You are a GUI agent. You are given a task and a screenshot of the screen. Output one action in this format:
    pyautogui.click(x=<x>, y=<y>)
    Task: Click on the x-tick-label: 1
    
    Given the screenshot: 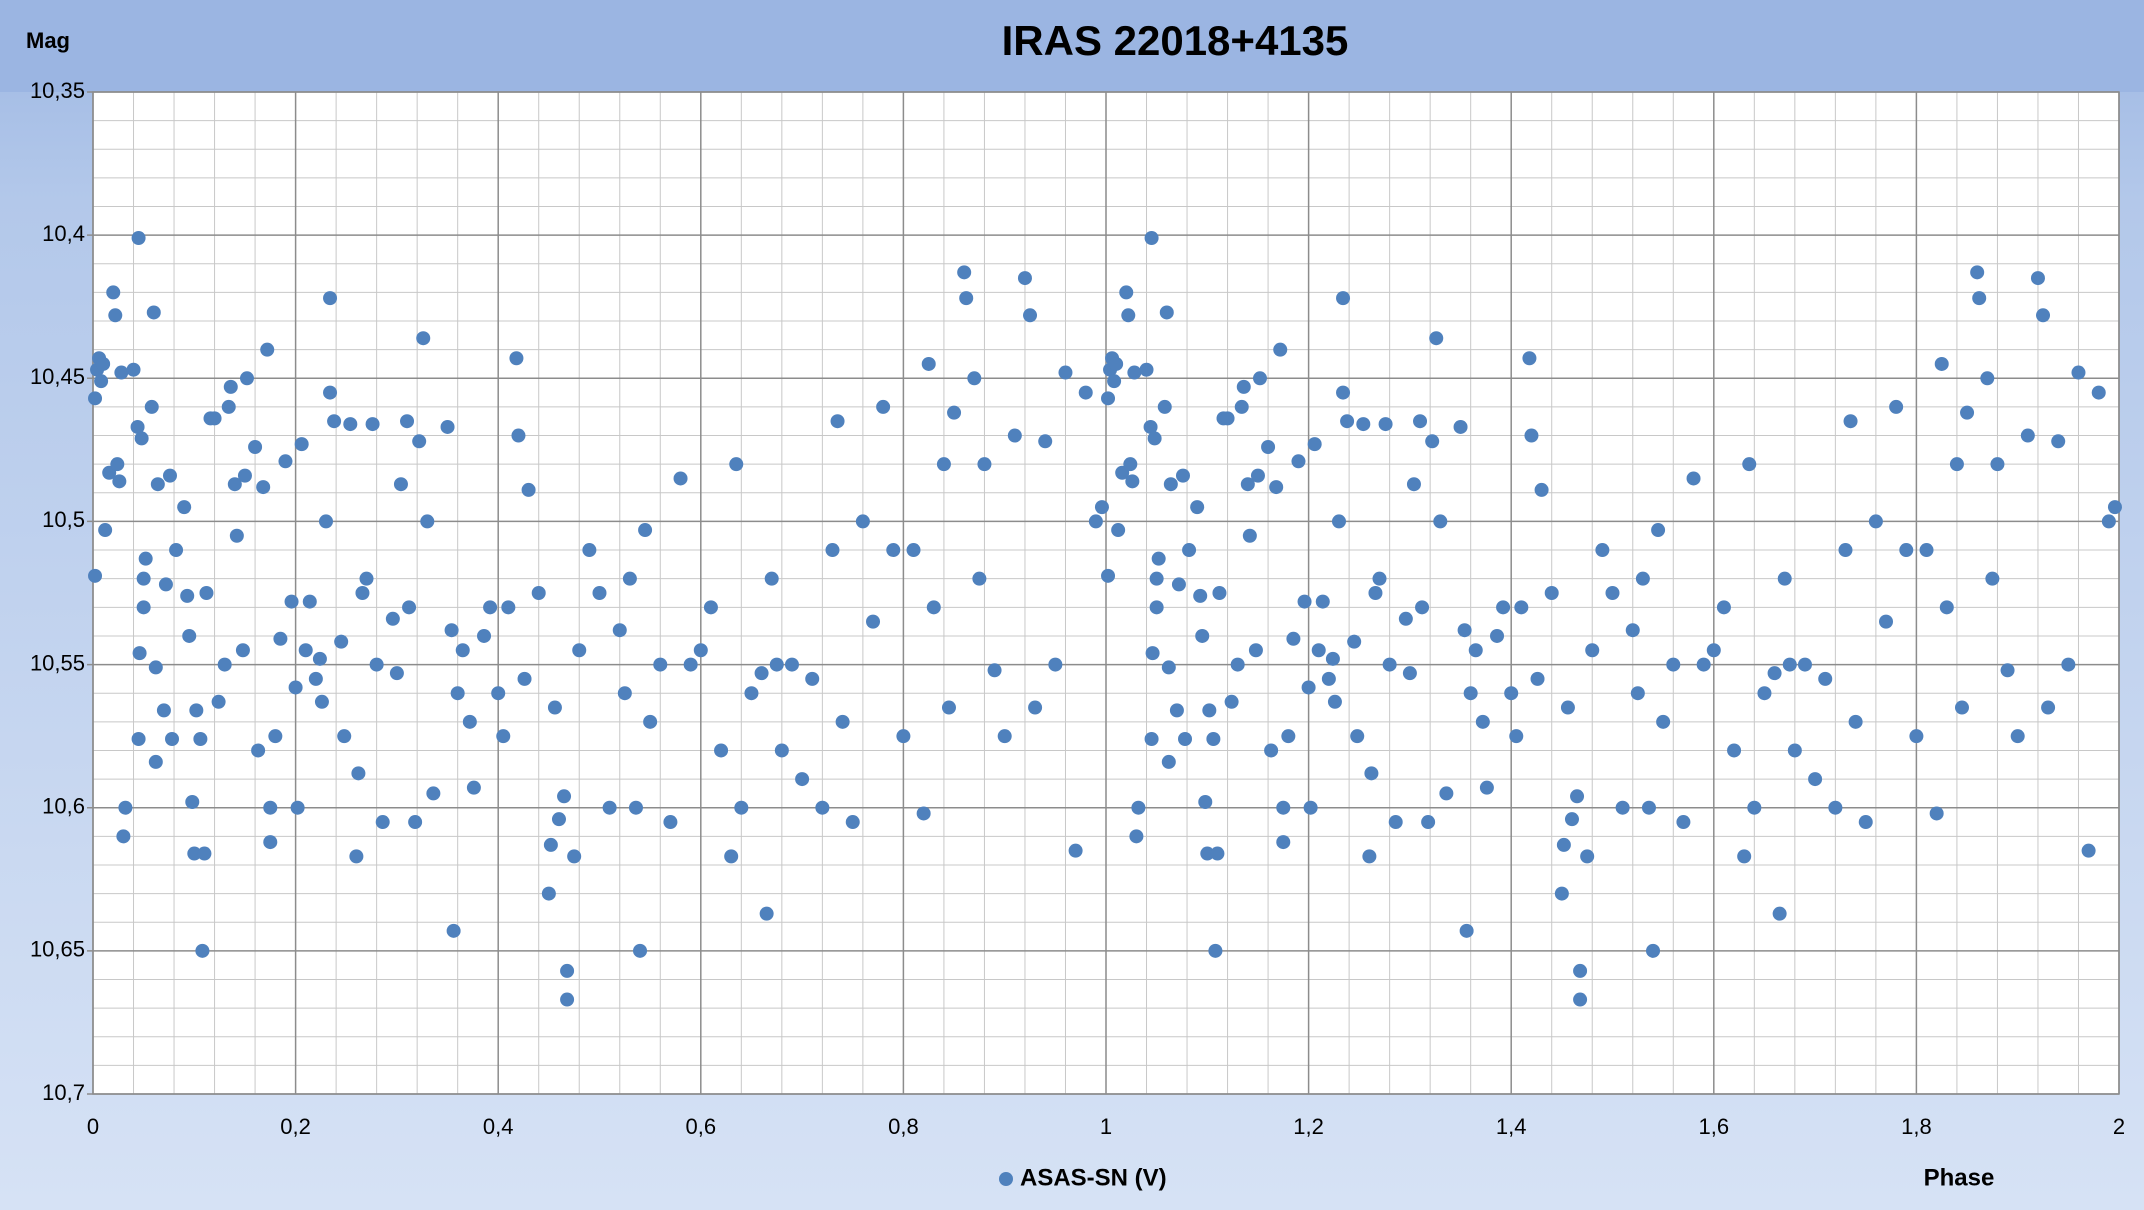 What is the action you would take?
    pyautogui.click(x=1106, y=1126)
    